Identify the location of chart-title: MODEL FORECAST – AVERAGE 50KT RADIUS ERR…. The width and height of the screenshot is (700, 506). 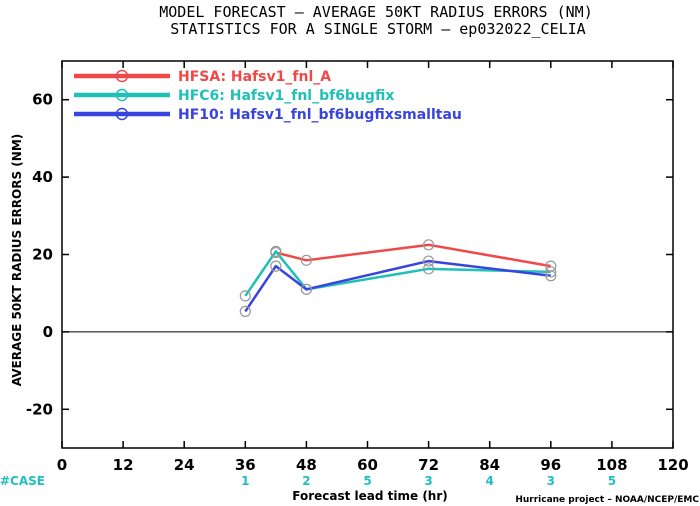
(375, 12).